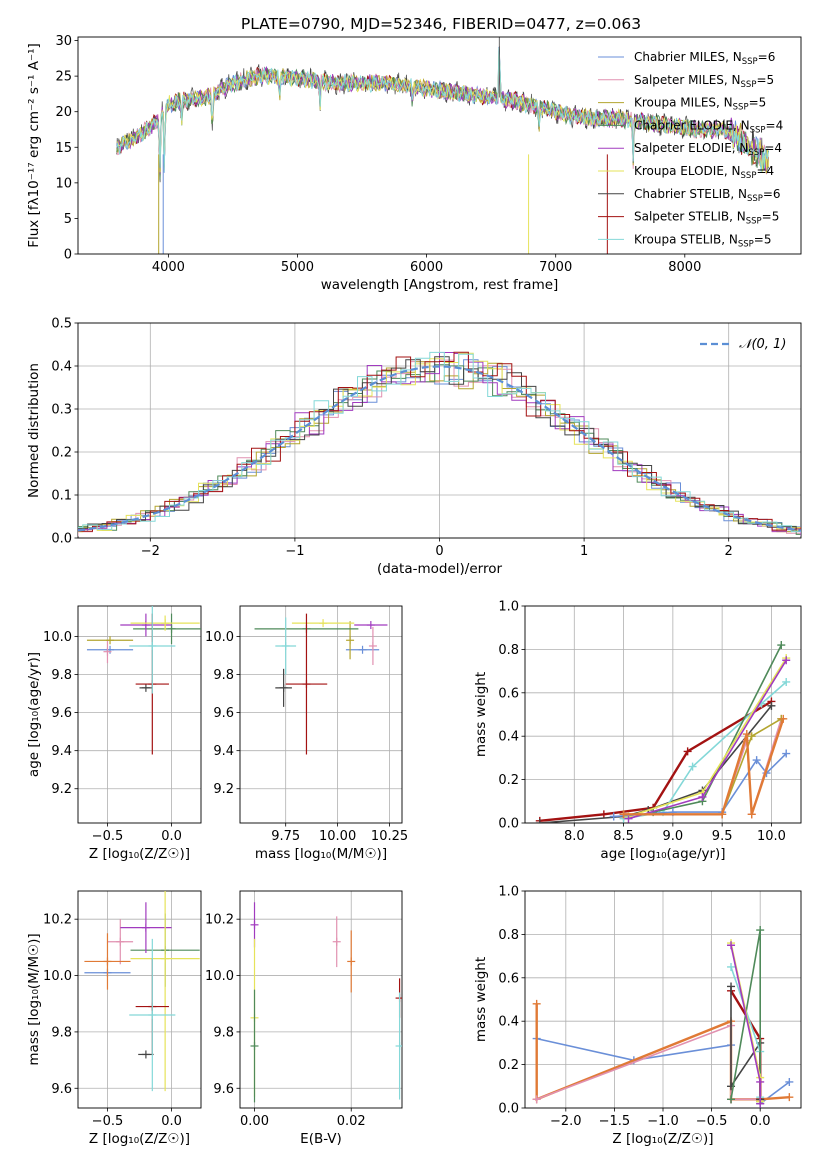 Image resolution: width=819 pixels, height=1170 pixels. What do you see at coordinates (663, 732) in the screenshot?
I see `weight-vs-age-lines` at bounding box center [663, 732].